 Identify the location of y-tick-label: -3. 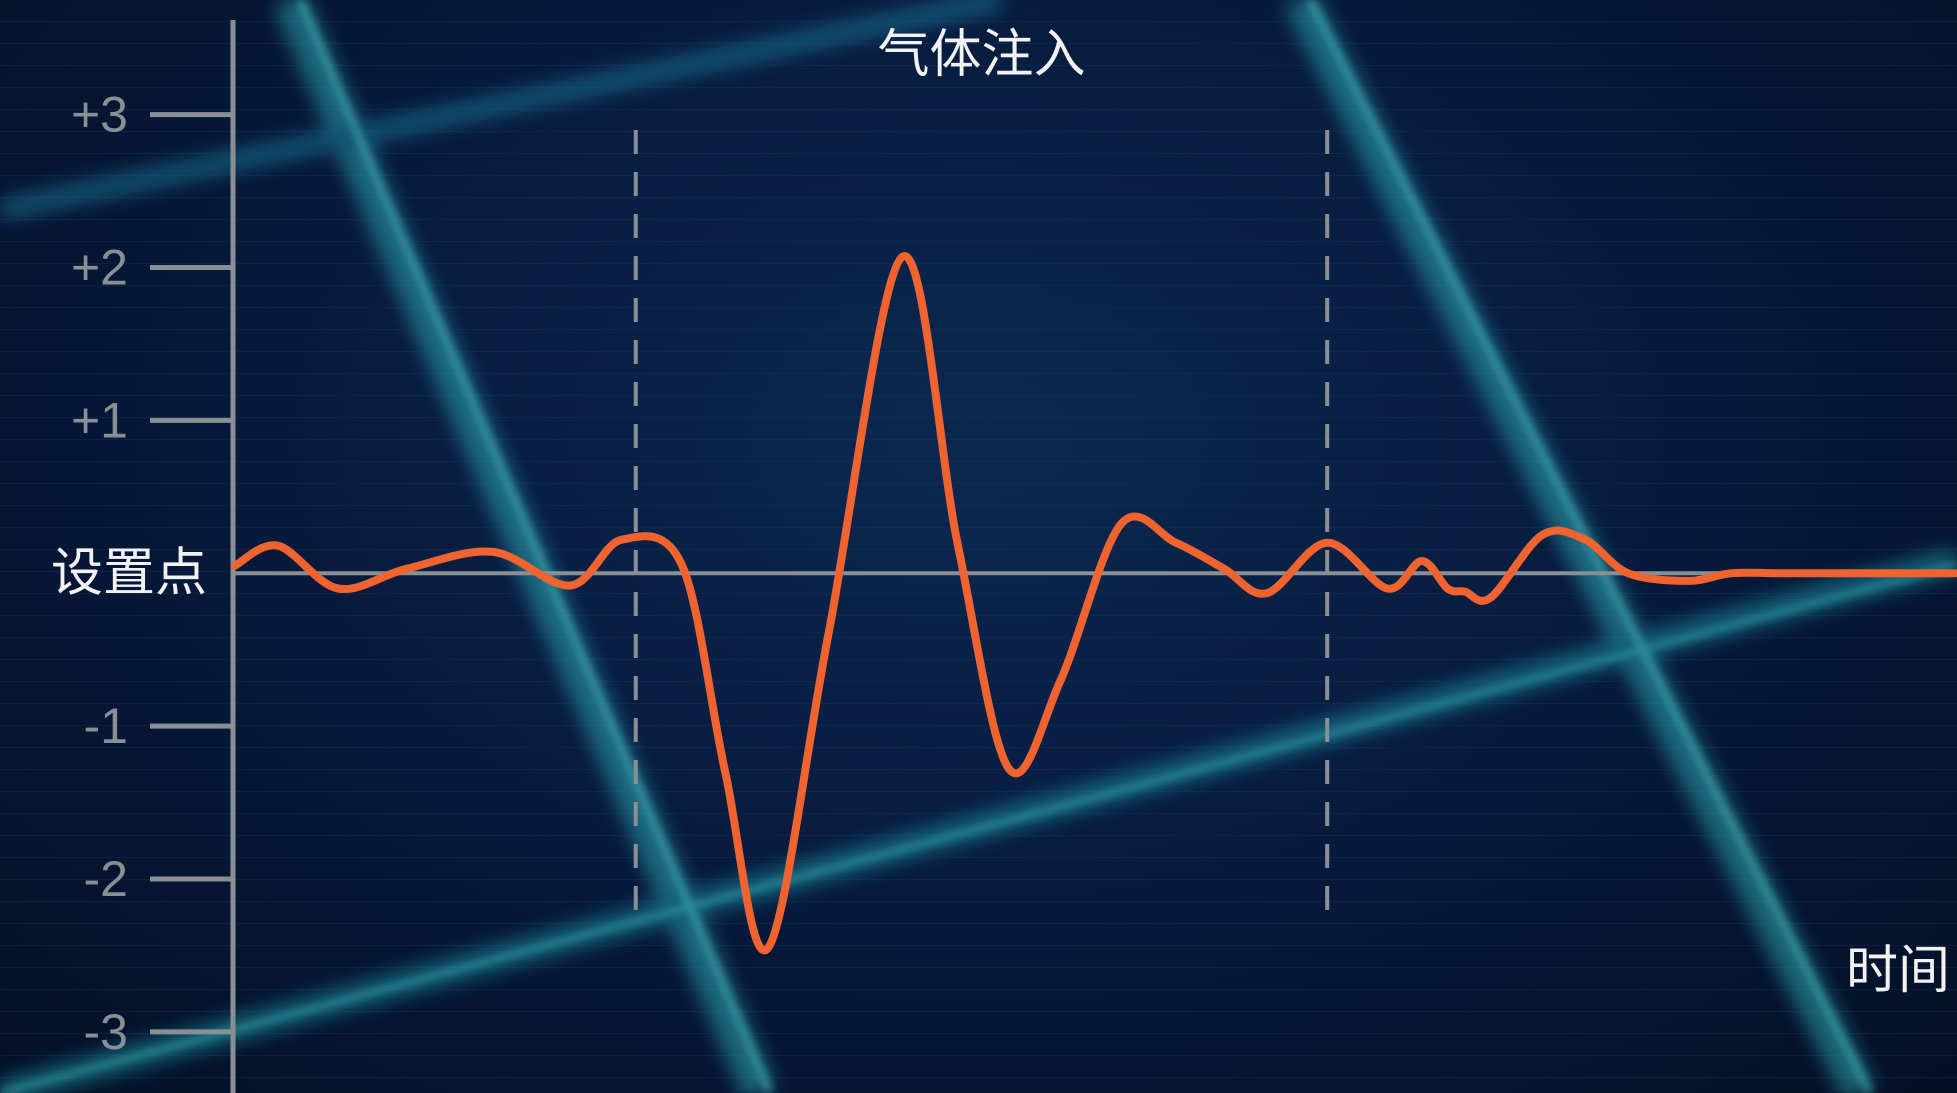
(106, 1032).